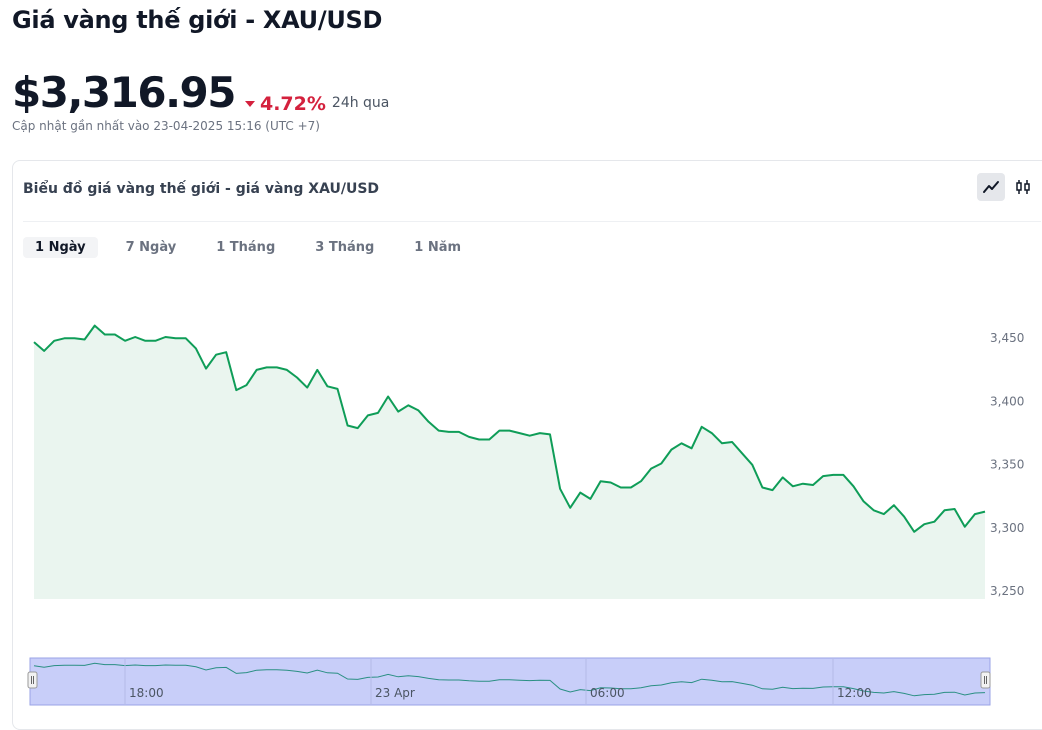  I want to click on y-axis: 3,450 3,400 3,350 3,300 3,250, so click(1007, 464).